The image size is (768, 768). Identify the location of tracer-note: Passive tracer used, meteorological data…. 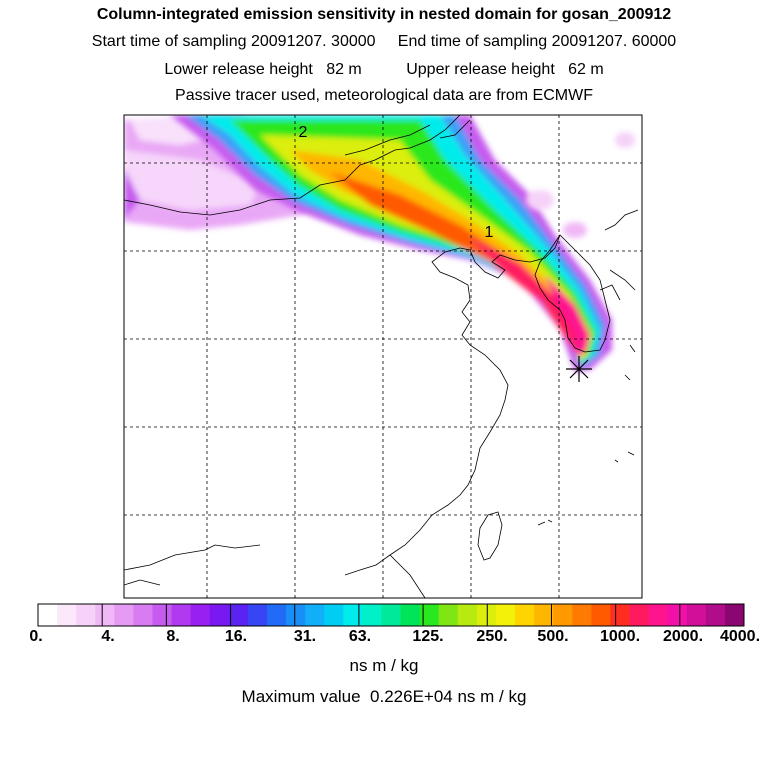
(384, 95).